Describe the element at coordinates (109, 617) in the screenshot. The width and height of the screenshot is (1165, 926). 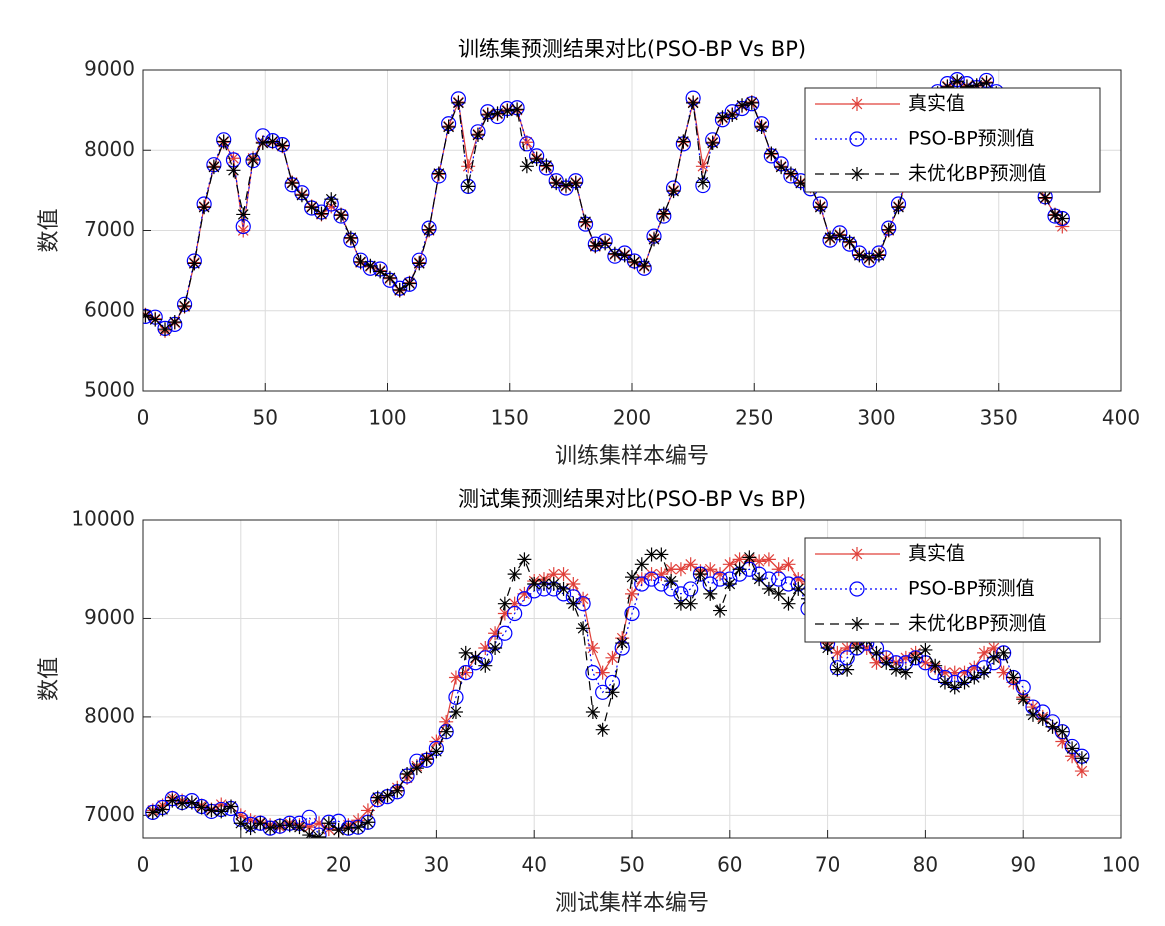
I see `y-tick-label: 9000` at that location.